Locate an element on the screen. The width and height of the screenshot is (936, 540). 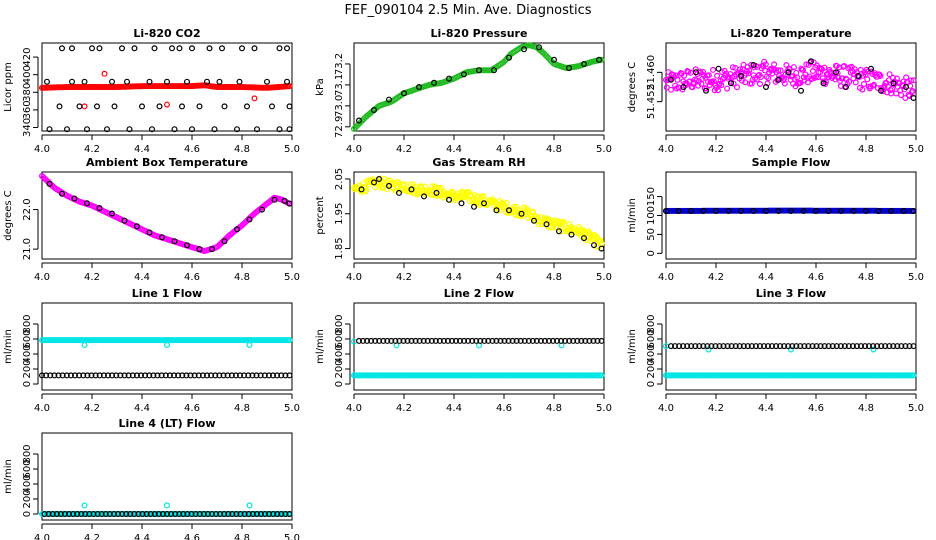
panel-title: Li-820 Pressure is located at coordinates (479, 33).